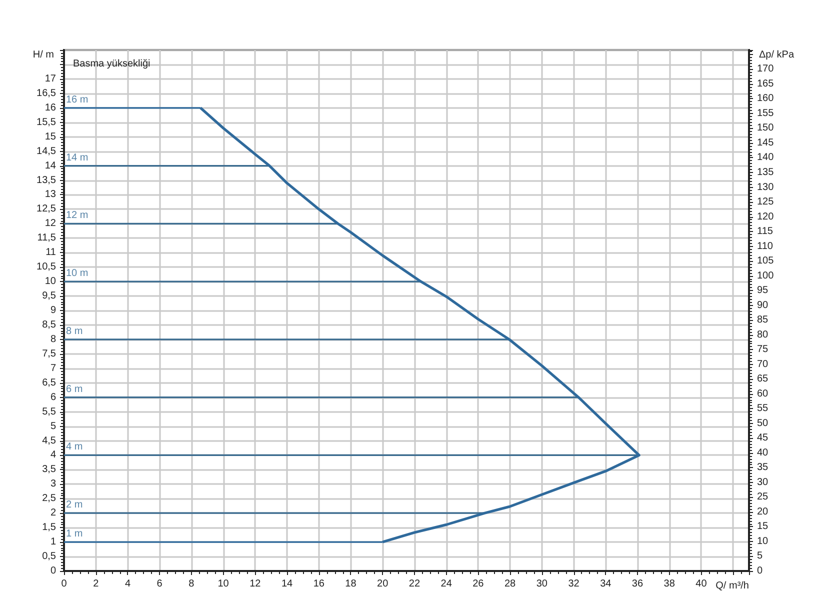 Image resolution: width=831 pixels, height=616 pixels. What do you see at coordinates (763, 394) in the screenshot?
I see `y2-tick-label: 60` at bounding box center [763, 394].